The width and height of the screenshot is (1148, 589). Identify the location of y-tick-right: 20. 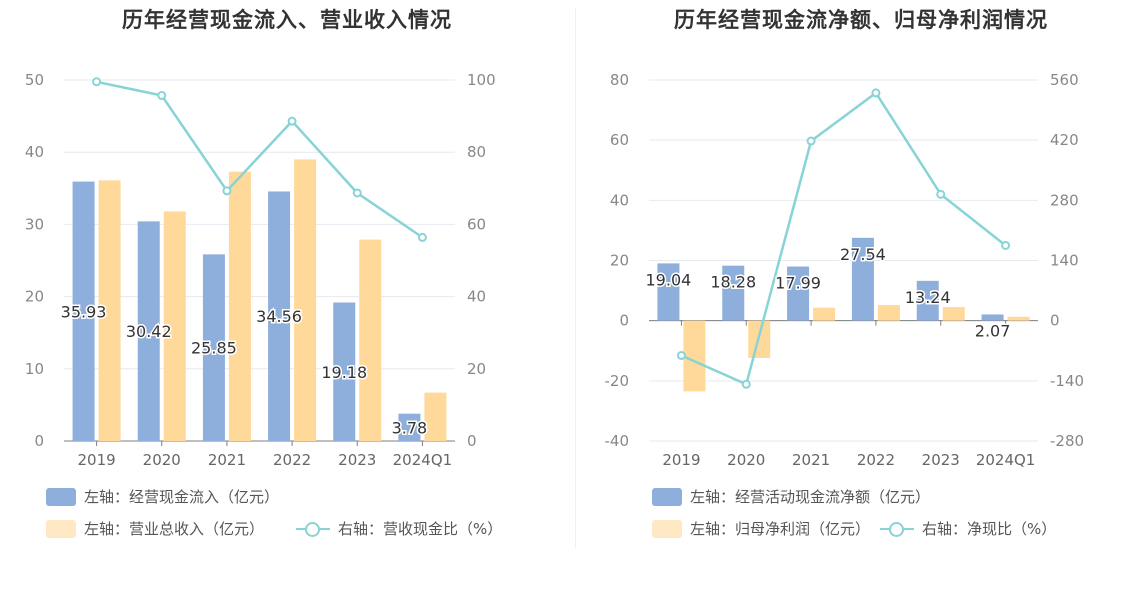
(476, 369).